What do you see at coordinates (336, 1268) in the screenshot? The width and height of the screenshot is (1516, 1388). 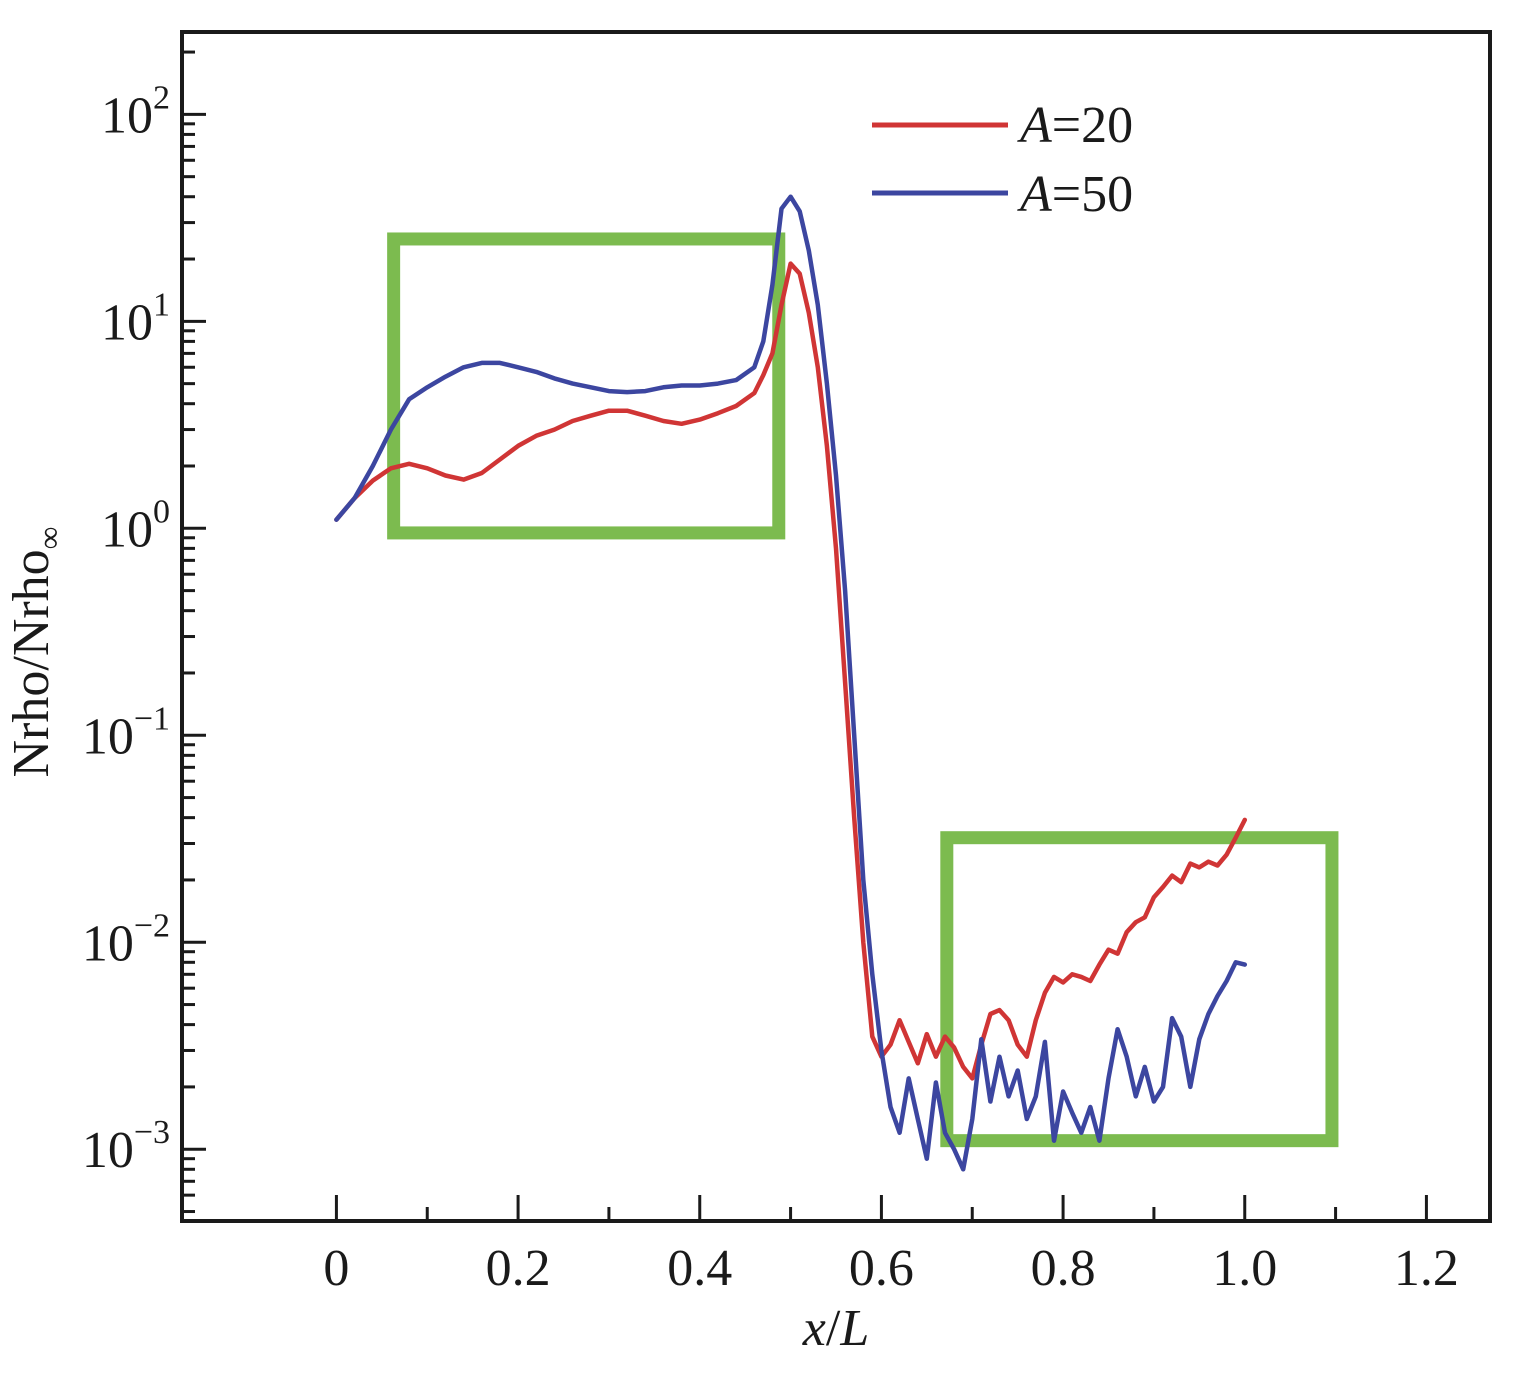 I see `x-tick-label: 0` at bounding box center [336, 1268].